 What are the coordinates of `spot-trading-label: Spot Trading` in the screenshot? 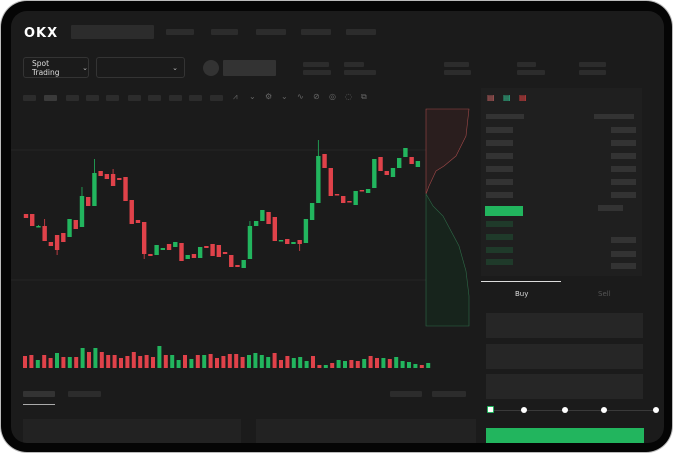 It's located at (46, 67).